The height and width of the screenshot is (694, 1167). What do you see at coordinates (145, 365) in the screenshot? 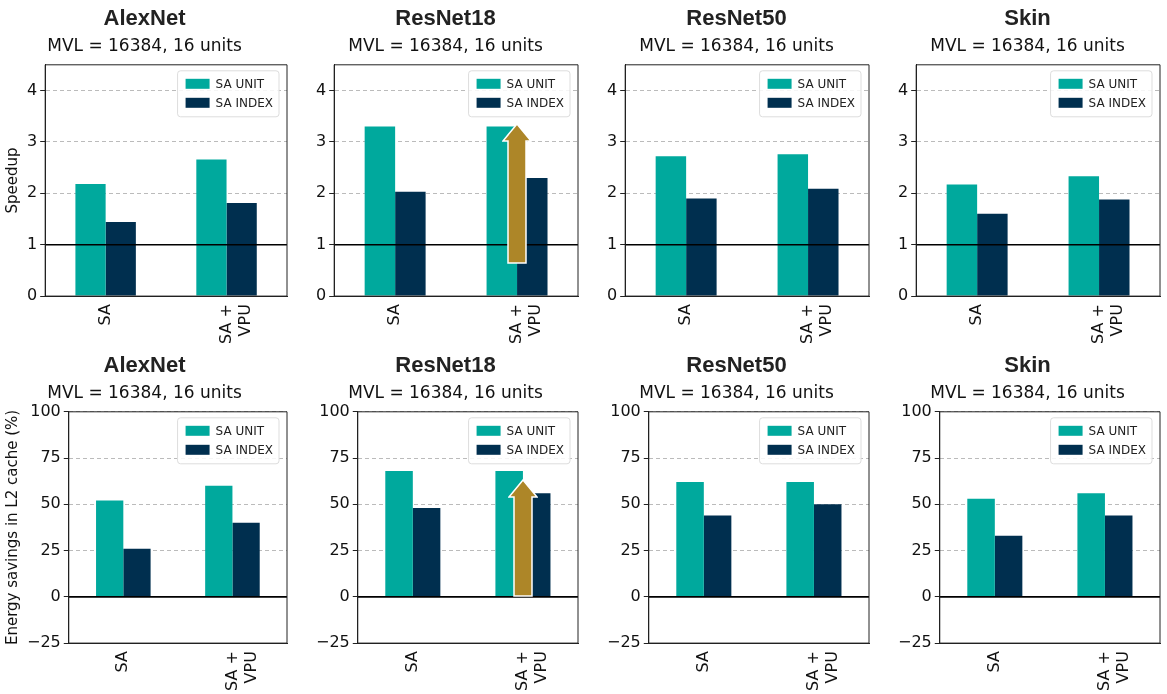
I see `chart-title: AlexNet` at bounding box center [145, 365].